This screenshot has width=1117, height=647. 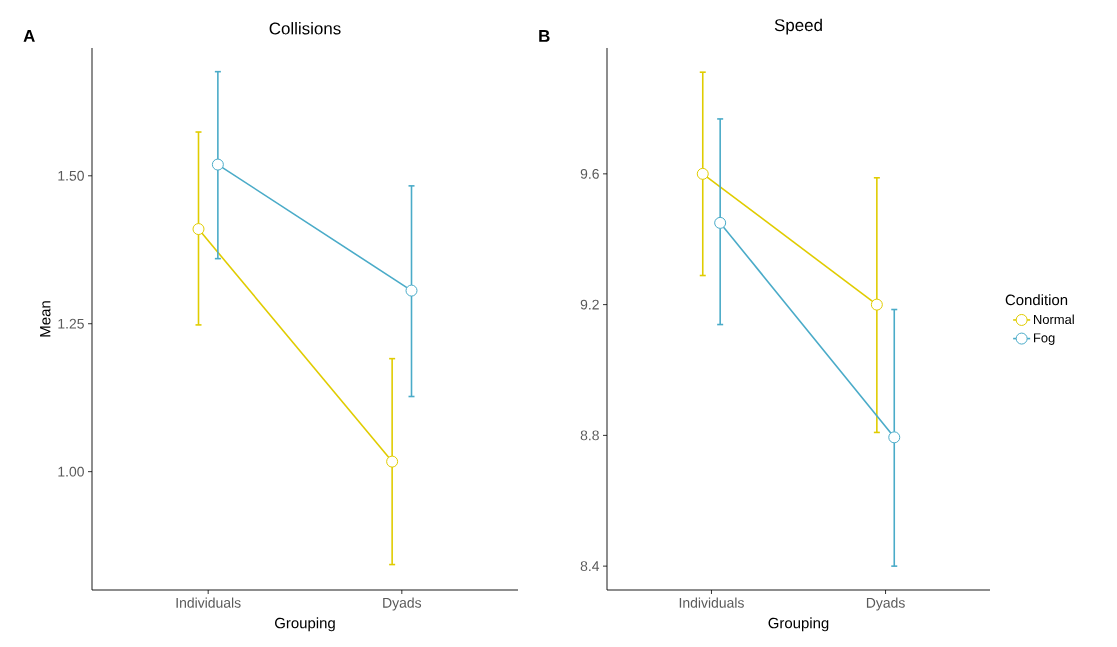 What do you see at coordinates (71, 323) in the screenshot?
I see `y-tick-label: 1.25` at bounding box center [71, 323].